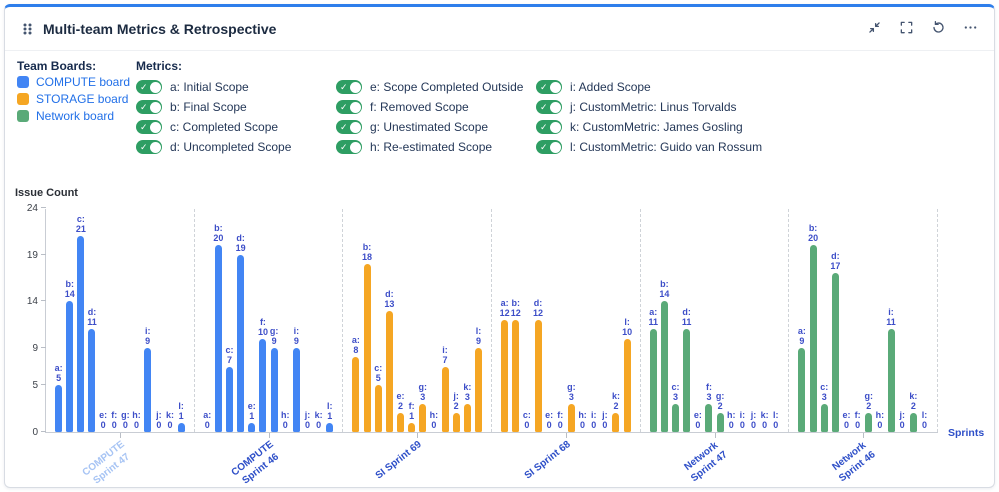 This screenshot has height=492, width=999. I want to click on bar-value-label: e: 0, so click(103, 419).